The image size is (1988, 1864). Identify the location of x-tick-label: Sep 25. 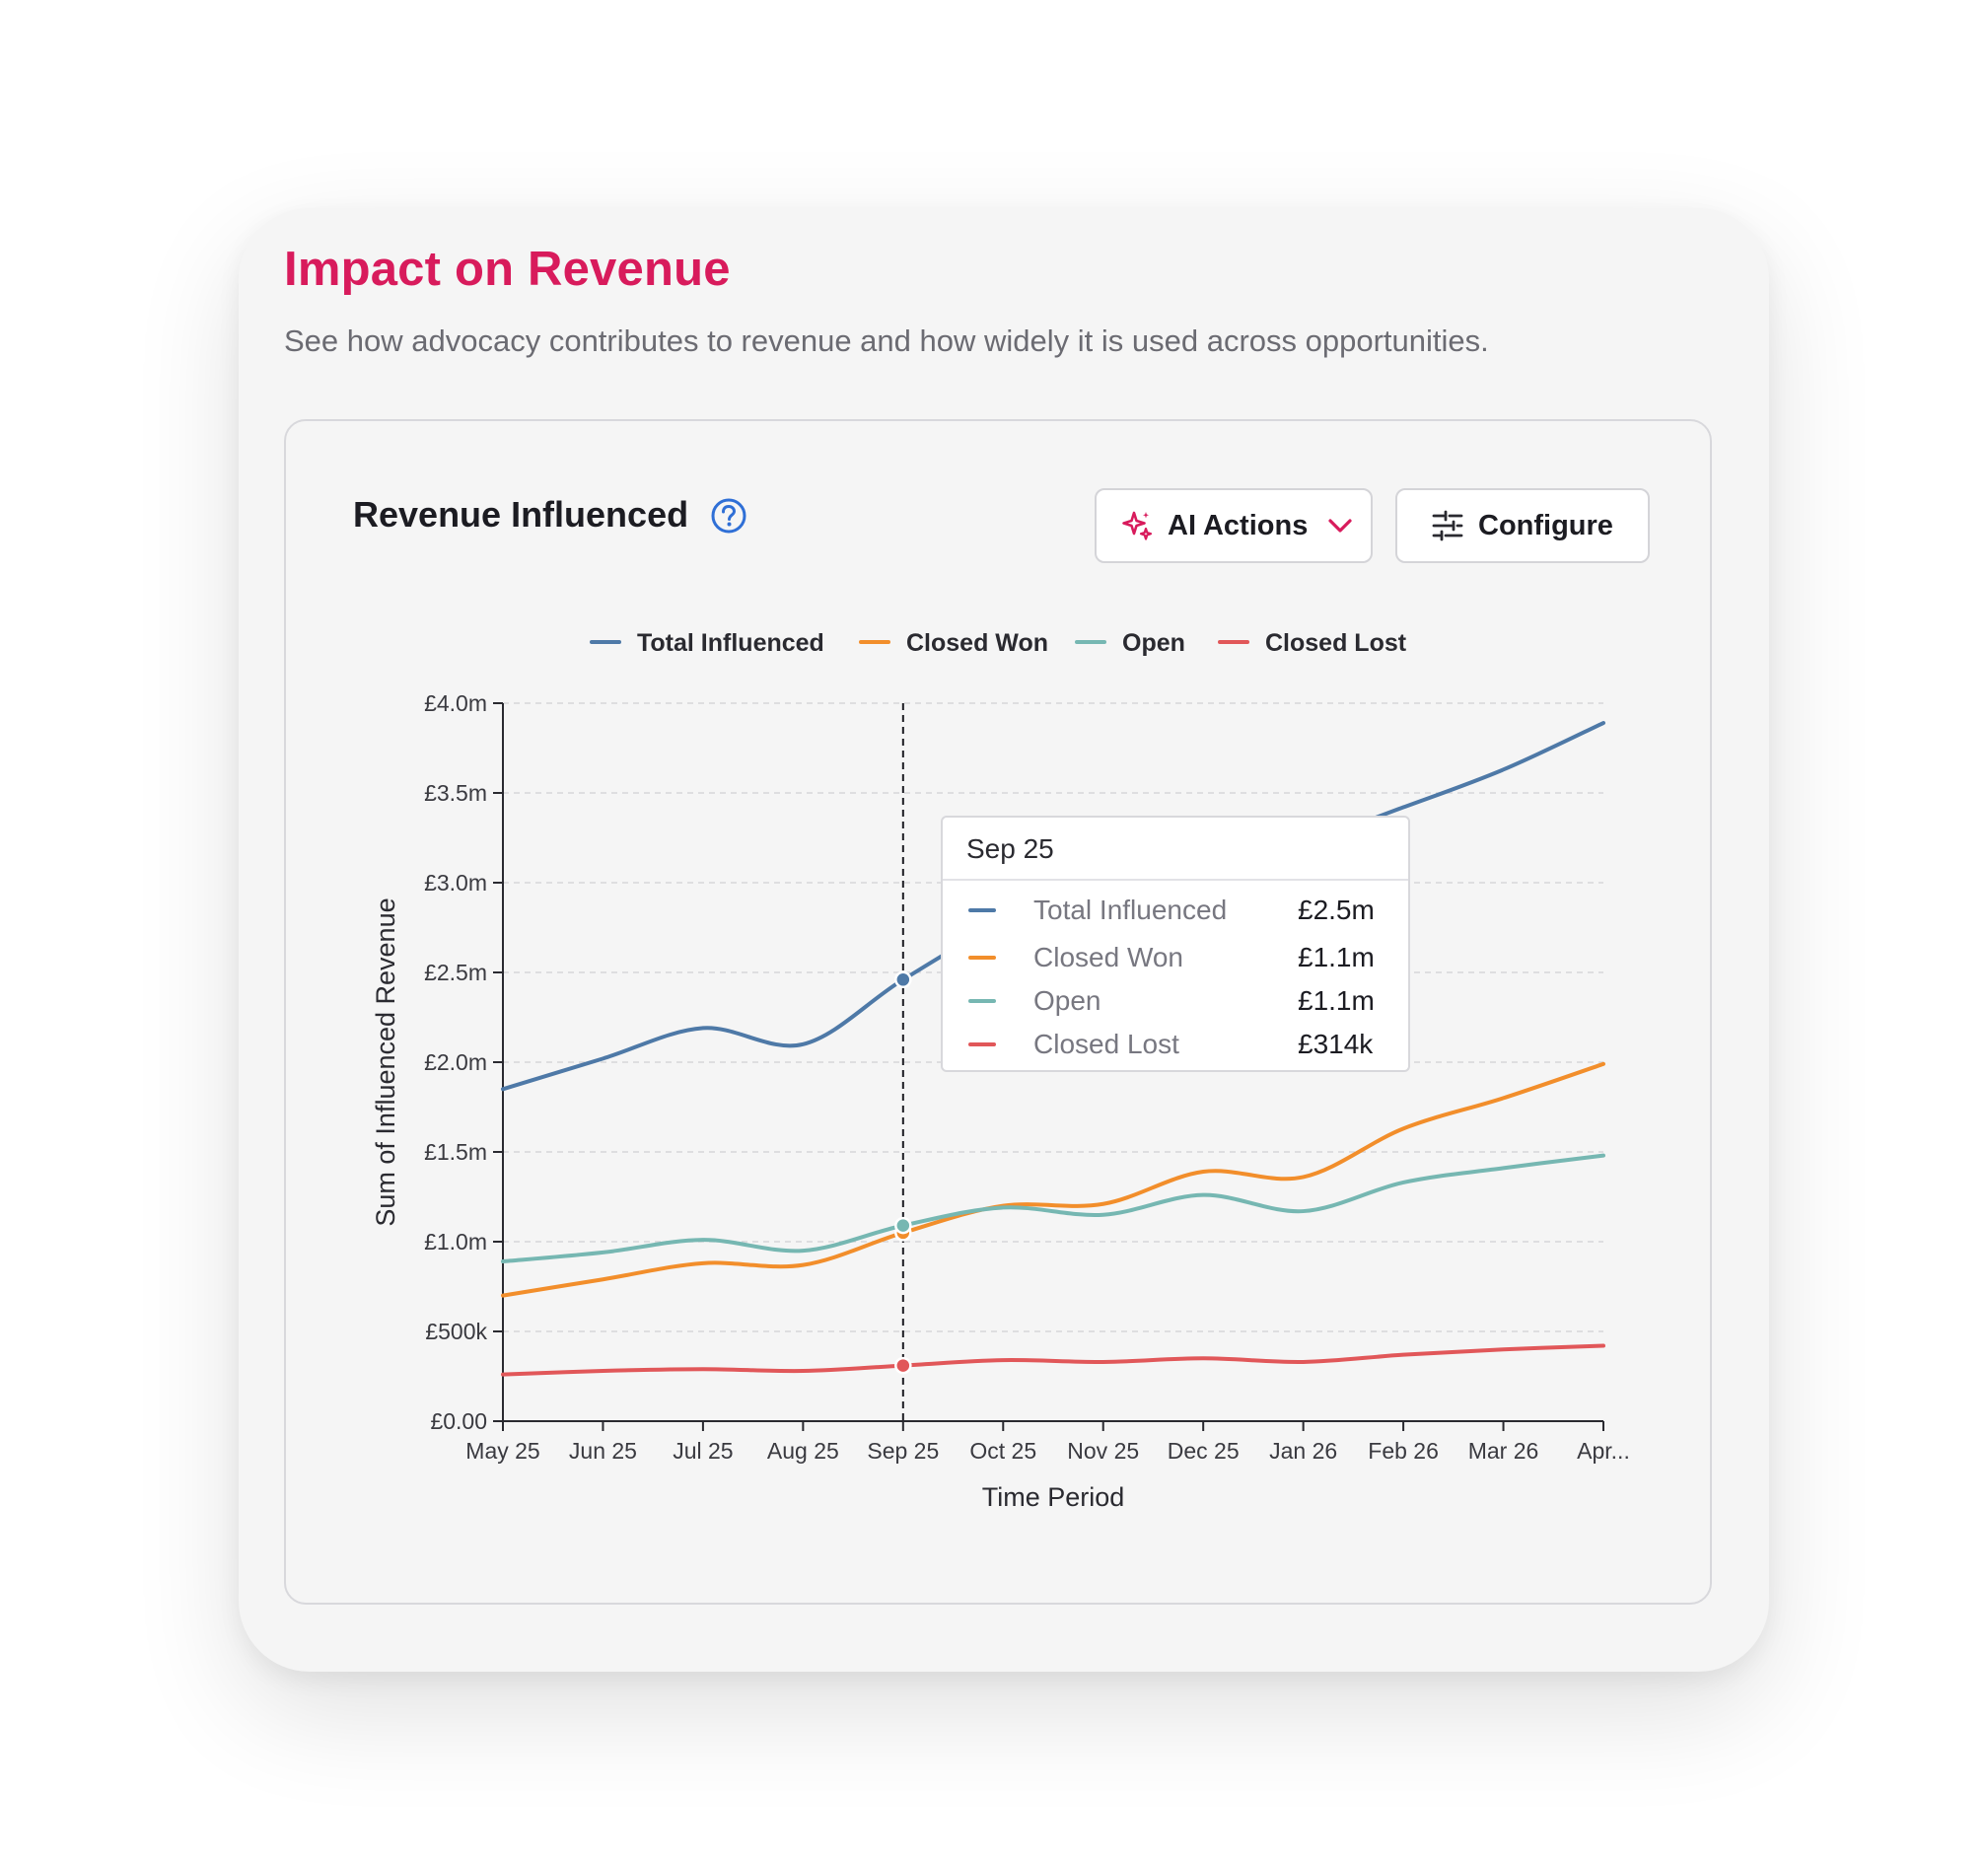
(903, 1451).